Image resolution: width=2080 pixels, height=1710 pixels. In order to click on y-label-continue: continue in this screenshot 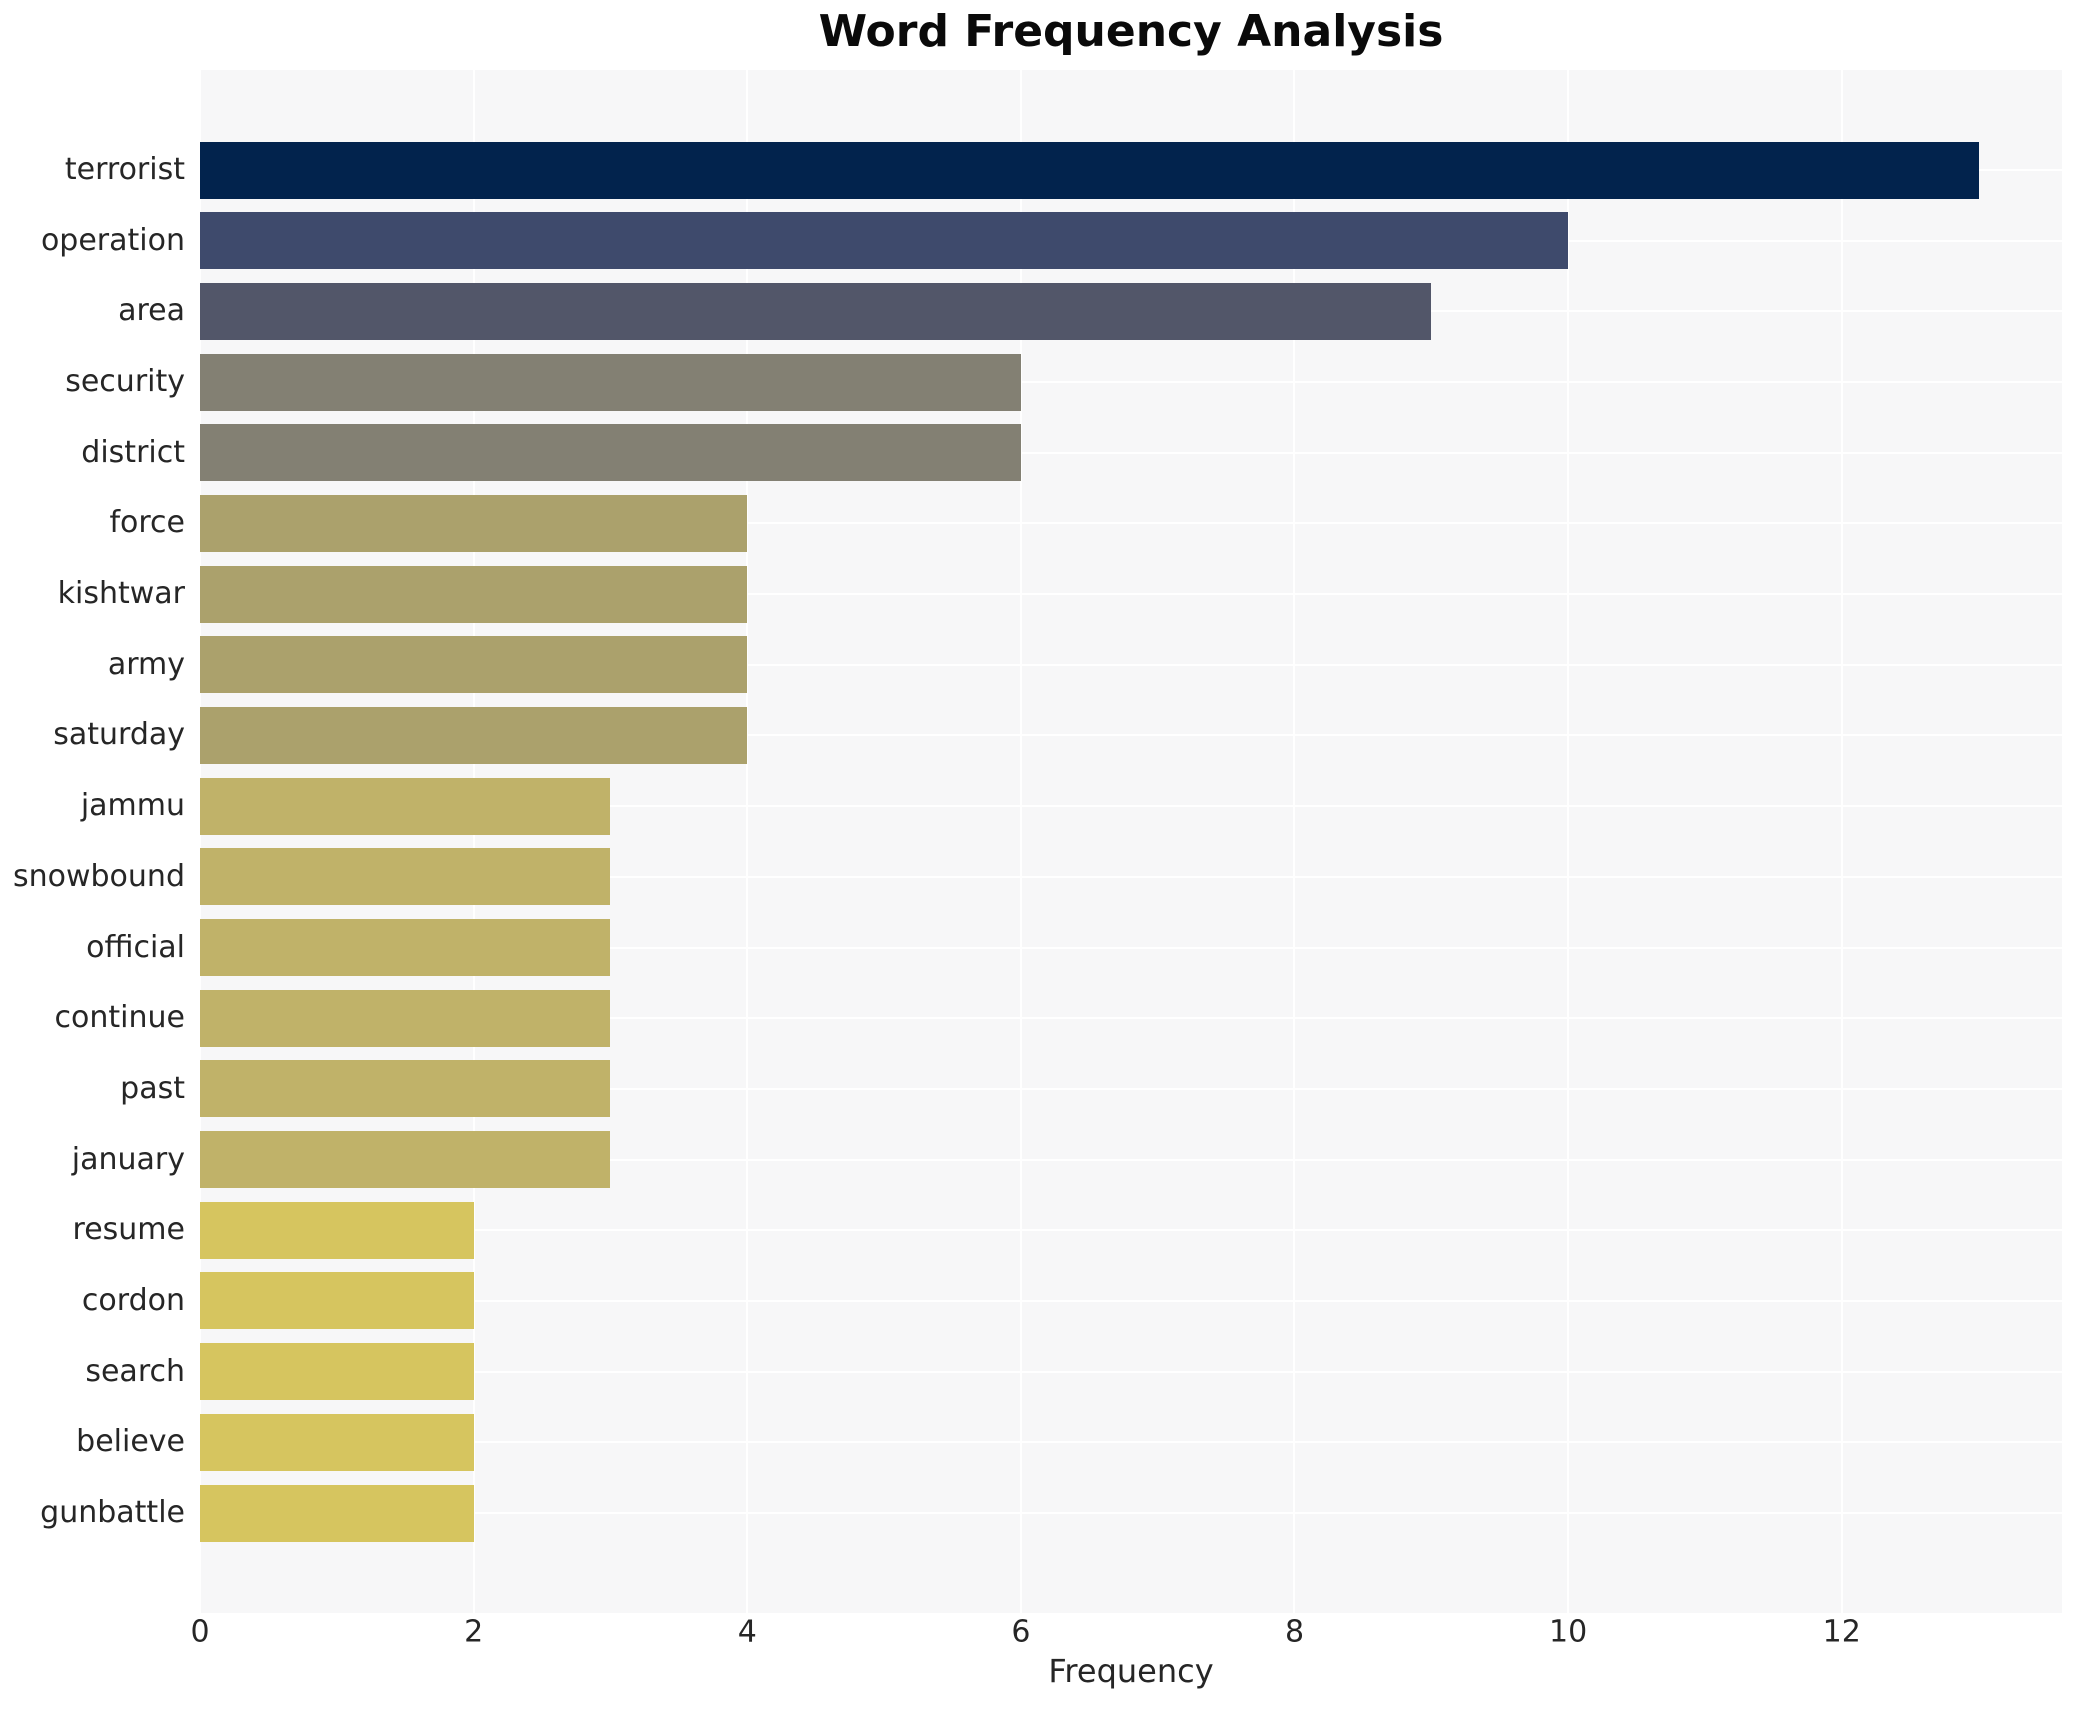, I will do `click(119, 1018)`.